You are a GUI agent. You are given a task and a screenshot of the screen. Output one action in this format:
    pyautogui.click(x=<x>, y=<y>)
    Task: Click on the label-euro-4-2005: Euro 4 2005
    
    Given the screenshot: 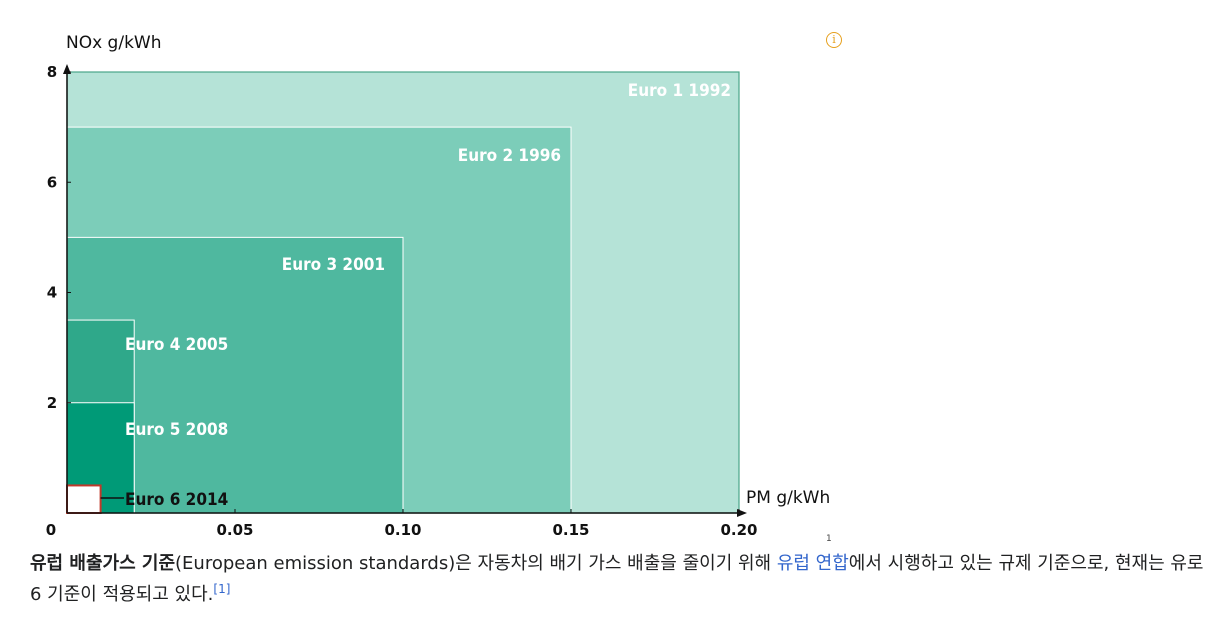 What is the action you would take?
    pyautogui.click(x=176, y=345)
    